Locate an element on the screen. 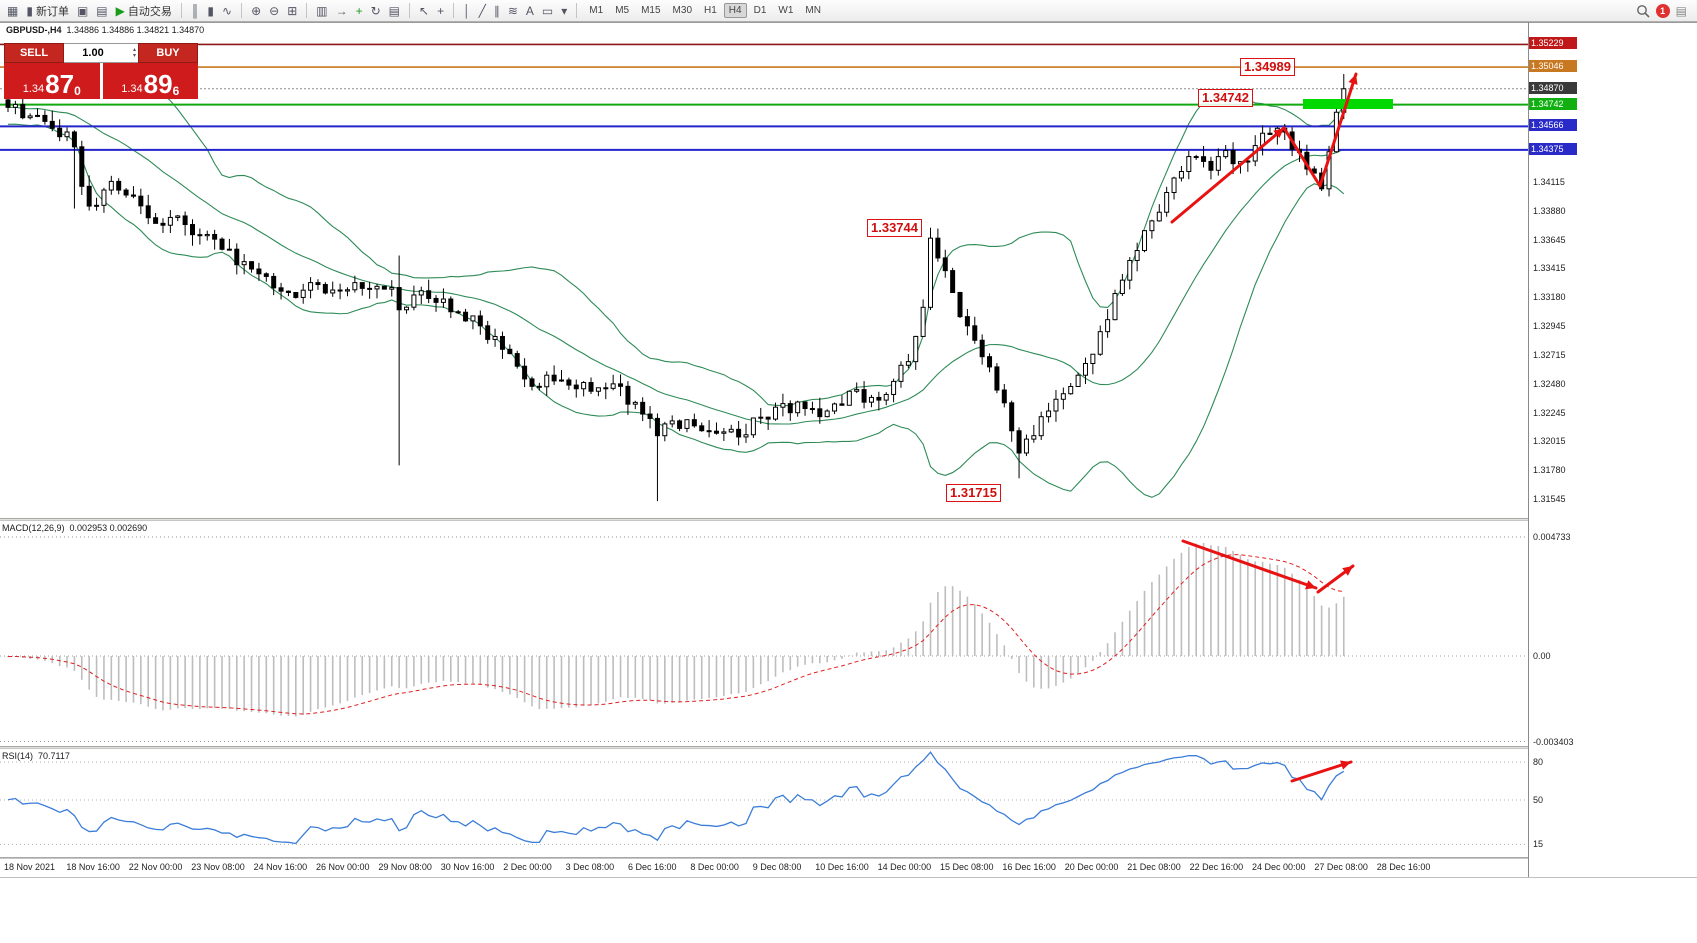 The width and height of the screenshot is (1697, 943). macd-axis-tick: -0.003403 is located at coordinates (1553, 741).